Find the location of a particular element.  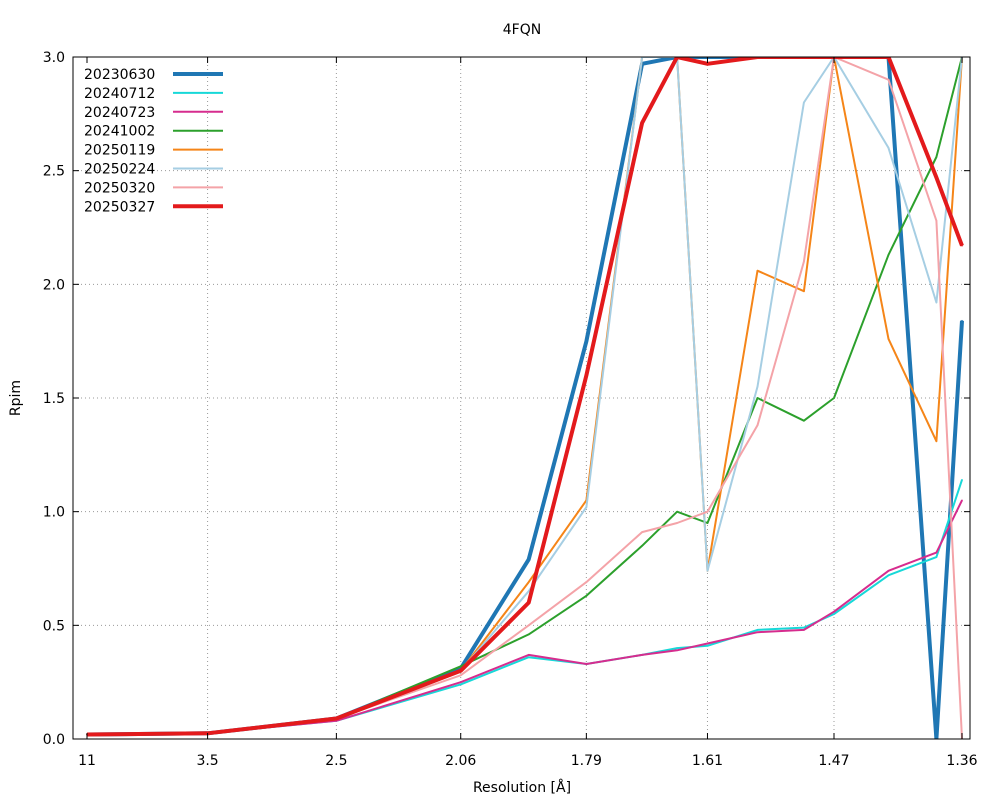

y-tick-label: 1.5 is located at coordinates (54, 399).